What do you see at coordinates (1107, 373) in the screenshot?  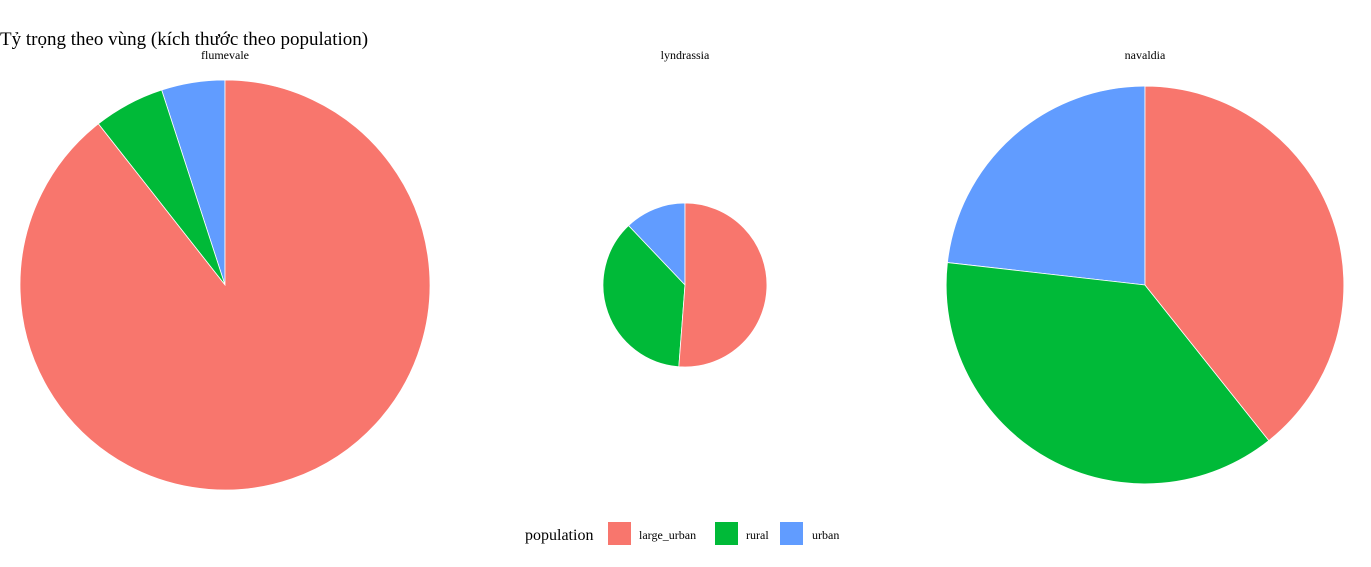 I see `pie-slice-navaldia-rural` at bounding box center [1107, 373].